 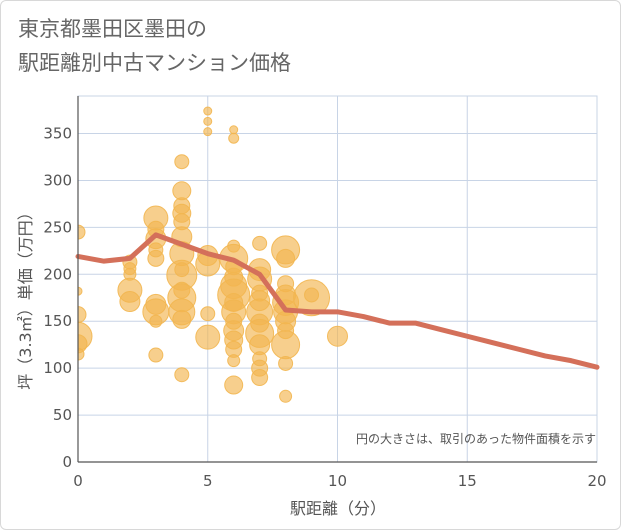 I want to click on x-tick-label: 20, so click(x=596, y=481).